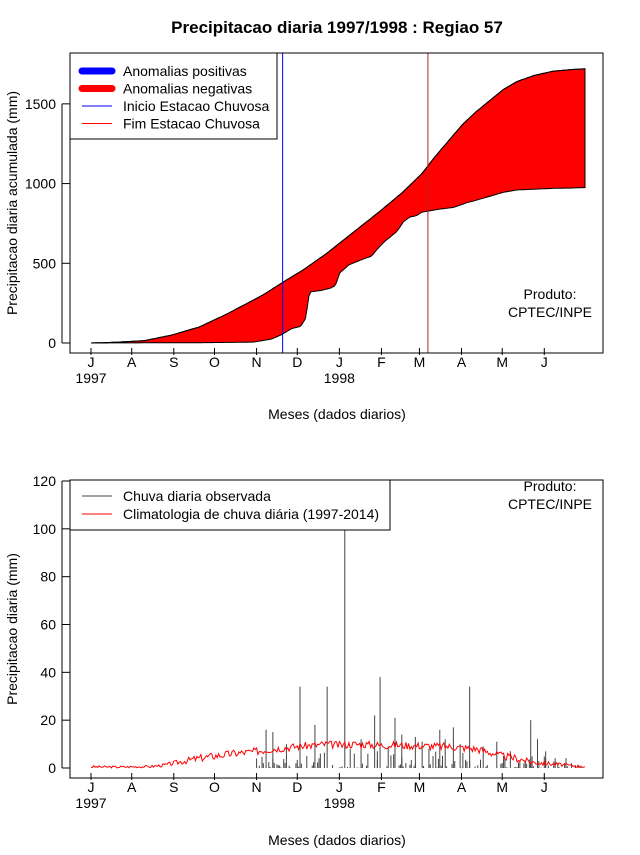 The height and width of the screenshot is (855, 640). Describe the element at coordinates (45, 529) in the screenshot. I see `bottom-y-tick-label: 100` at that location.